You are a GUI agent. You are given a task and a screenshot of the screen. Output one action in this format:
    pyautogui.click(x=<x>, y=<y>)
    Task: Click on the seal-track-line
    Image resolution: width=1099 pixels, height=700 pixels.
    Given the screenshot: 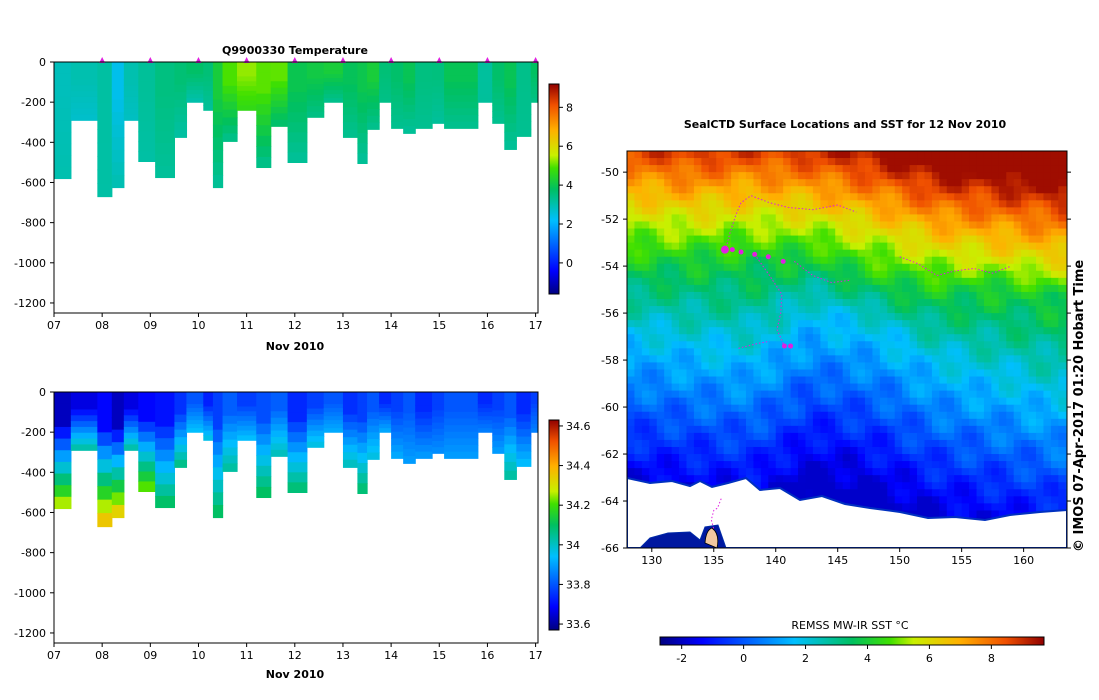 What is the action you would take?
    pyautogui.click(x=716, y=514)
    